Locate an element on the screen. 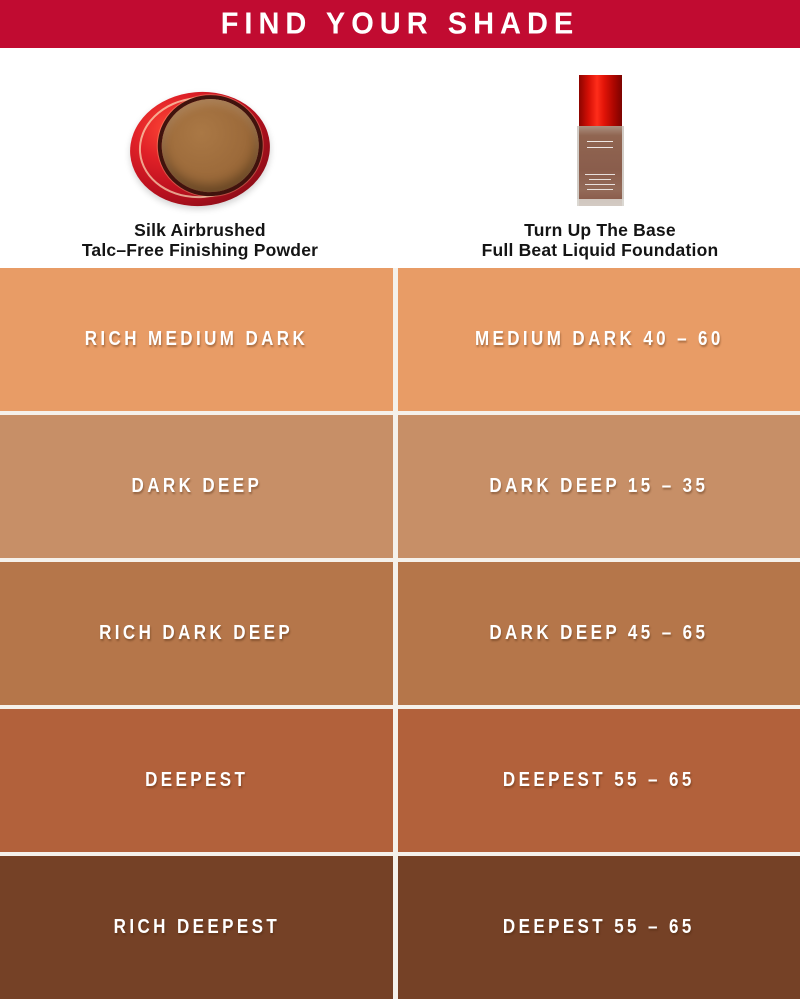 The width and height of the screenshot is (800, 999). foundation-figure-area is located at coordinates (600, 137).